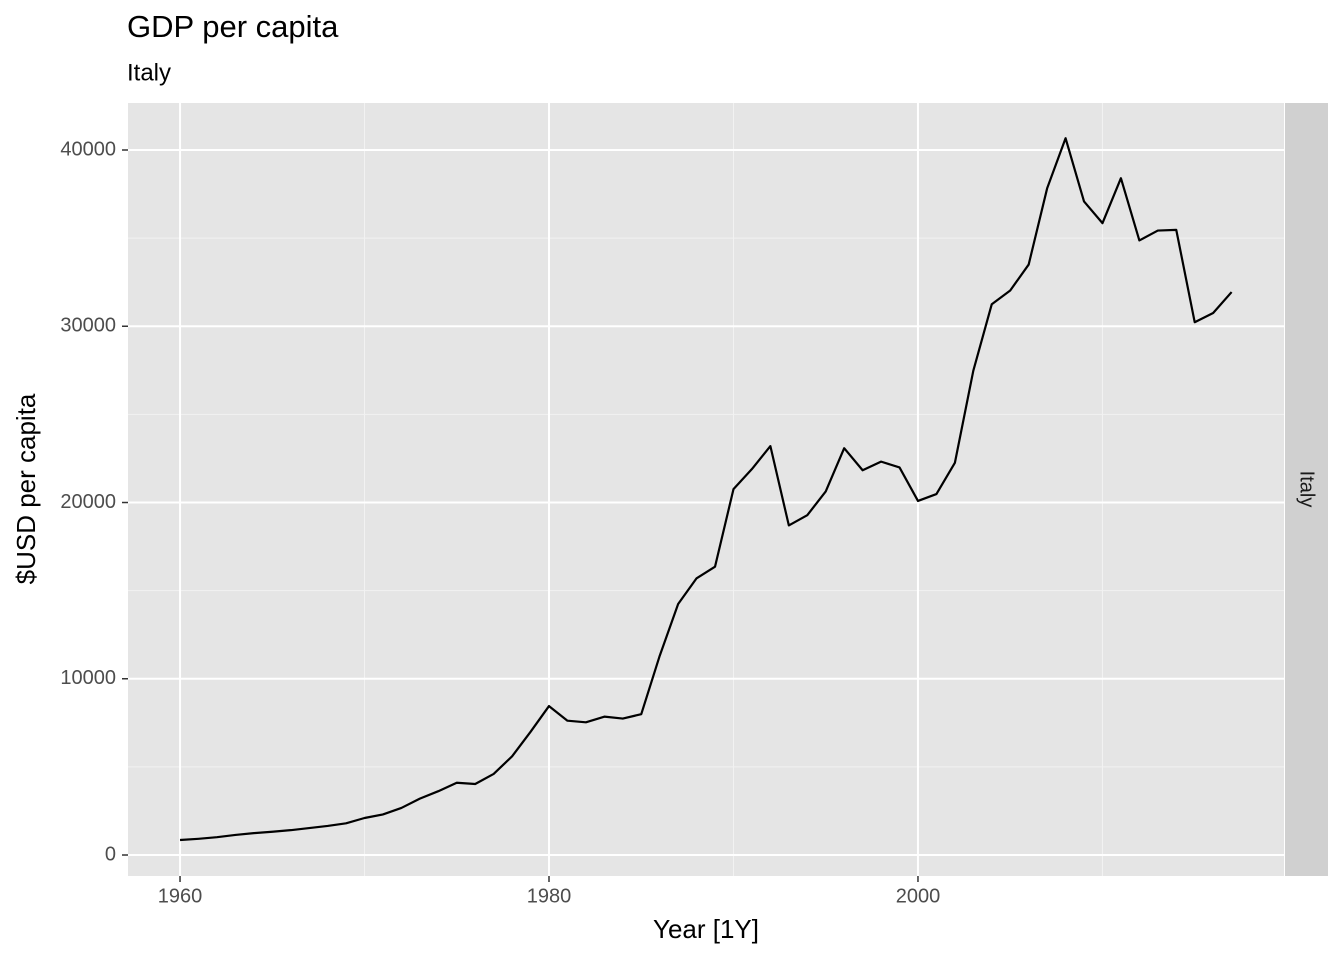 This screenshot has height=960, width=1344. What do you see at coordinates (88, 502) in the screenshot?
I see `y-tick-label: 20000` at bounding box center [88, 502].